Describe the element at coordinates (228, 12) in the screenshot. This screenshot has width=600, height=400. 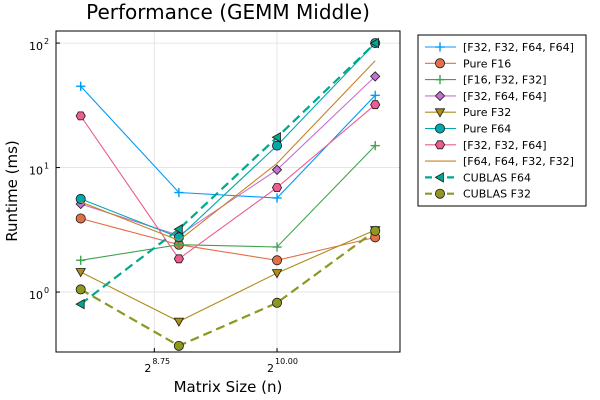
I see `chart-title: Performance (GEMM Middle)` at that location.